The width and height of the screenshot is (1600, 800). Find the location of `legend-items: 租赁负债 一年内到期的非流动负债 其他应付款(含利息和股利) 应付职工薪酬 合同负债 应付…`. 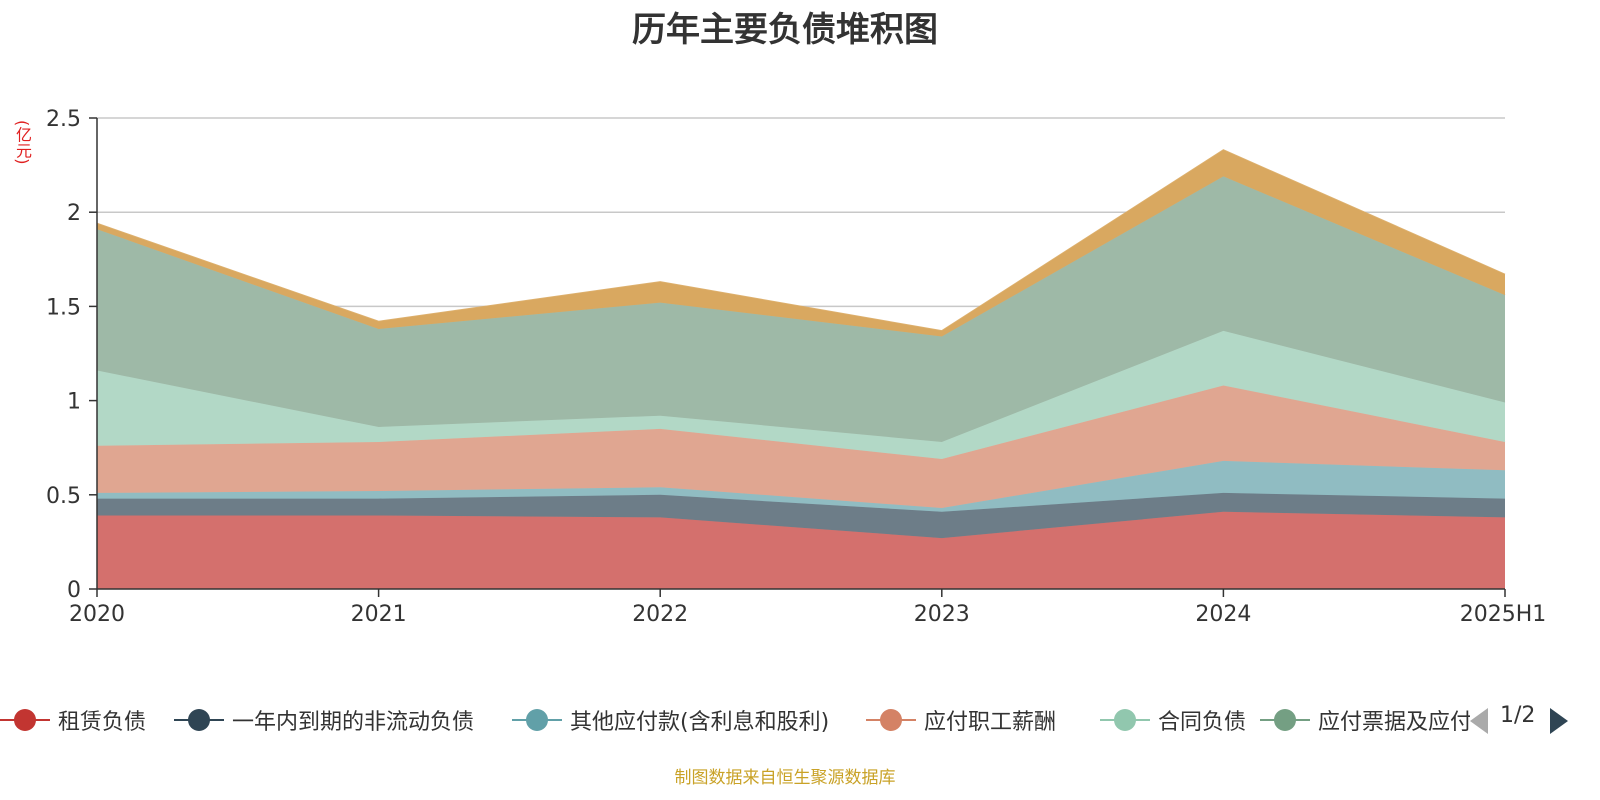

legend-items: 租赁负债 一年内到期的非流动负债 其他应付款(含利息和股利) 应付职工薪酬 合同负债 应付… is located at coordinates (735, 720).